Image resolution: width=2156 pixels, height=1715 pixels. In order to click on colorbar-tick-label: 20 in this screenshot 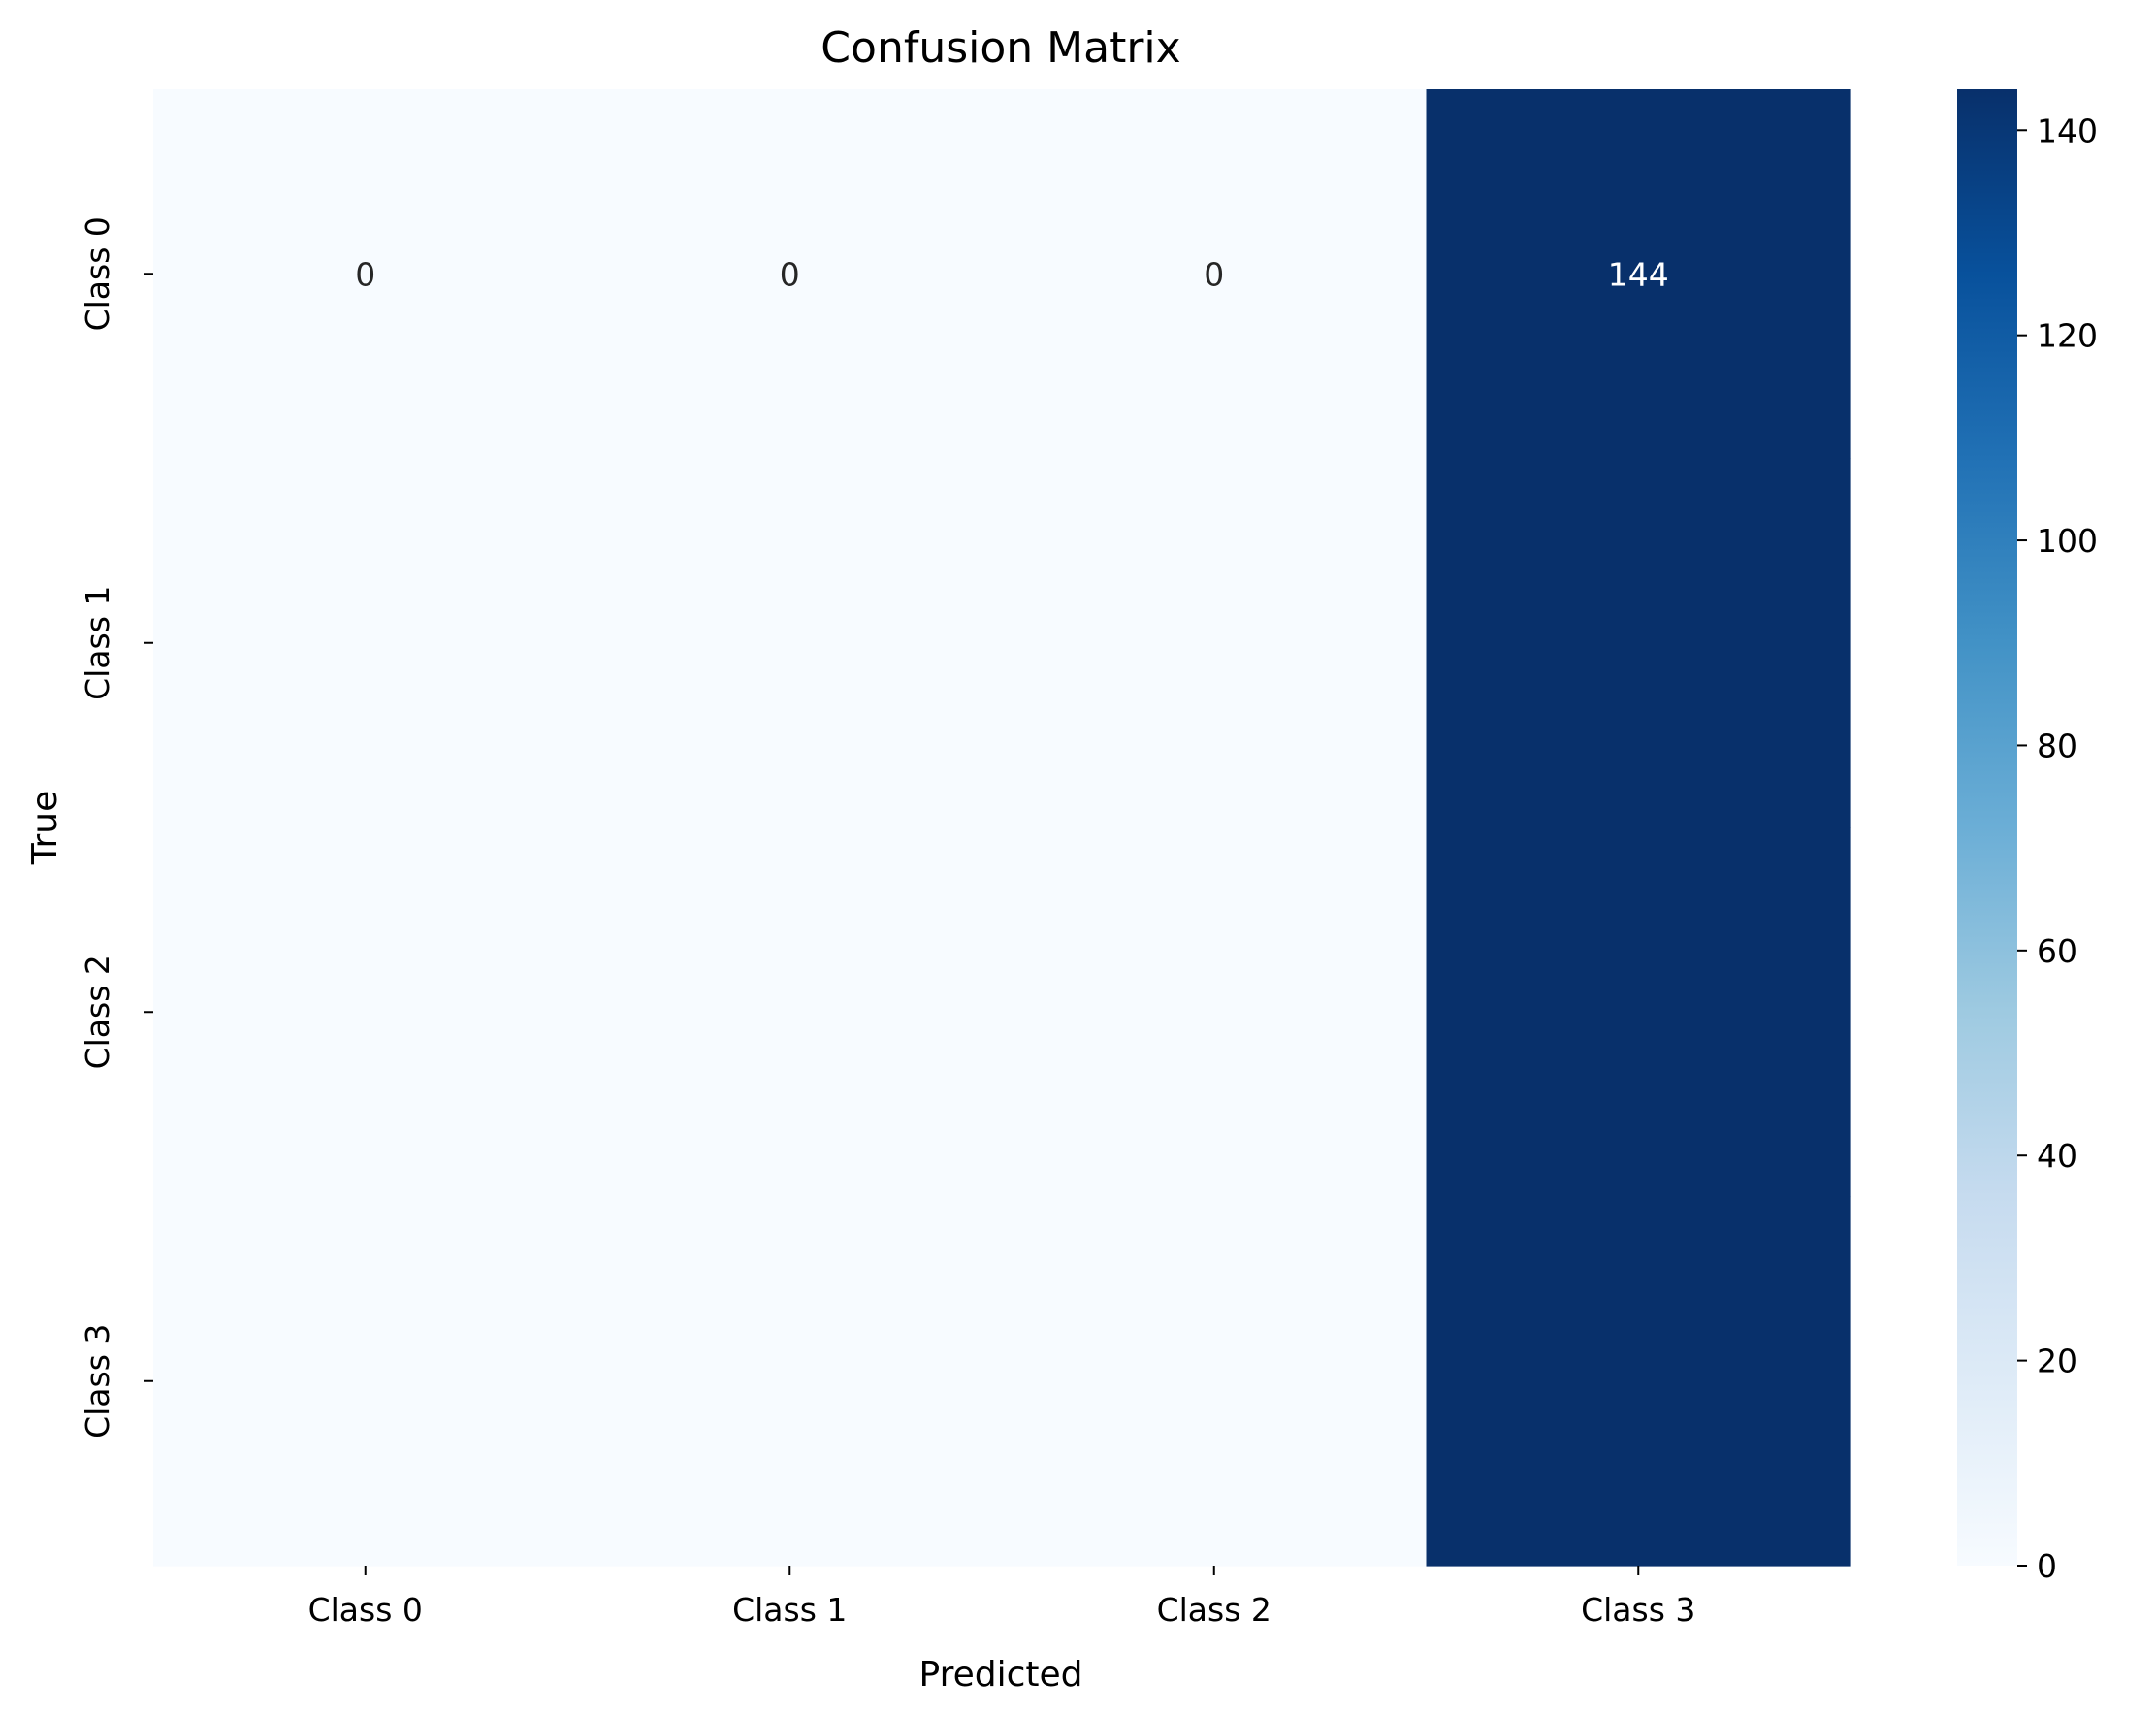, I will do `click(2057, 1361)`.